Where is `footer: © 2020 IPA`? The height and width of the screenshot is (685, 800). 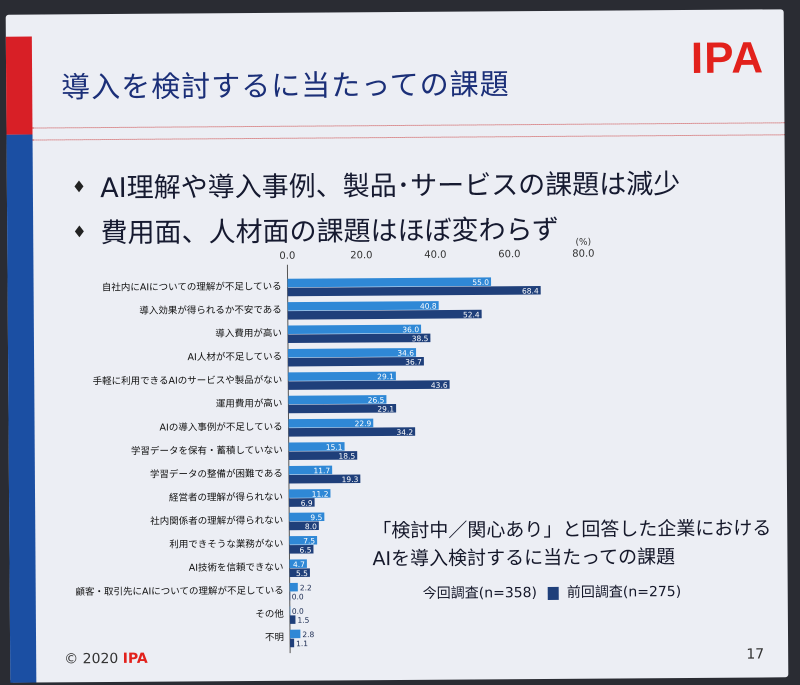 footer: © 2020 IPA is located at coordinates (106, 659).